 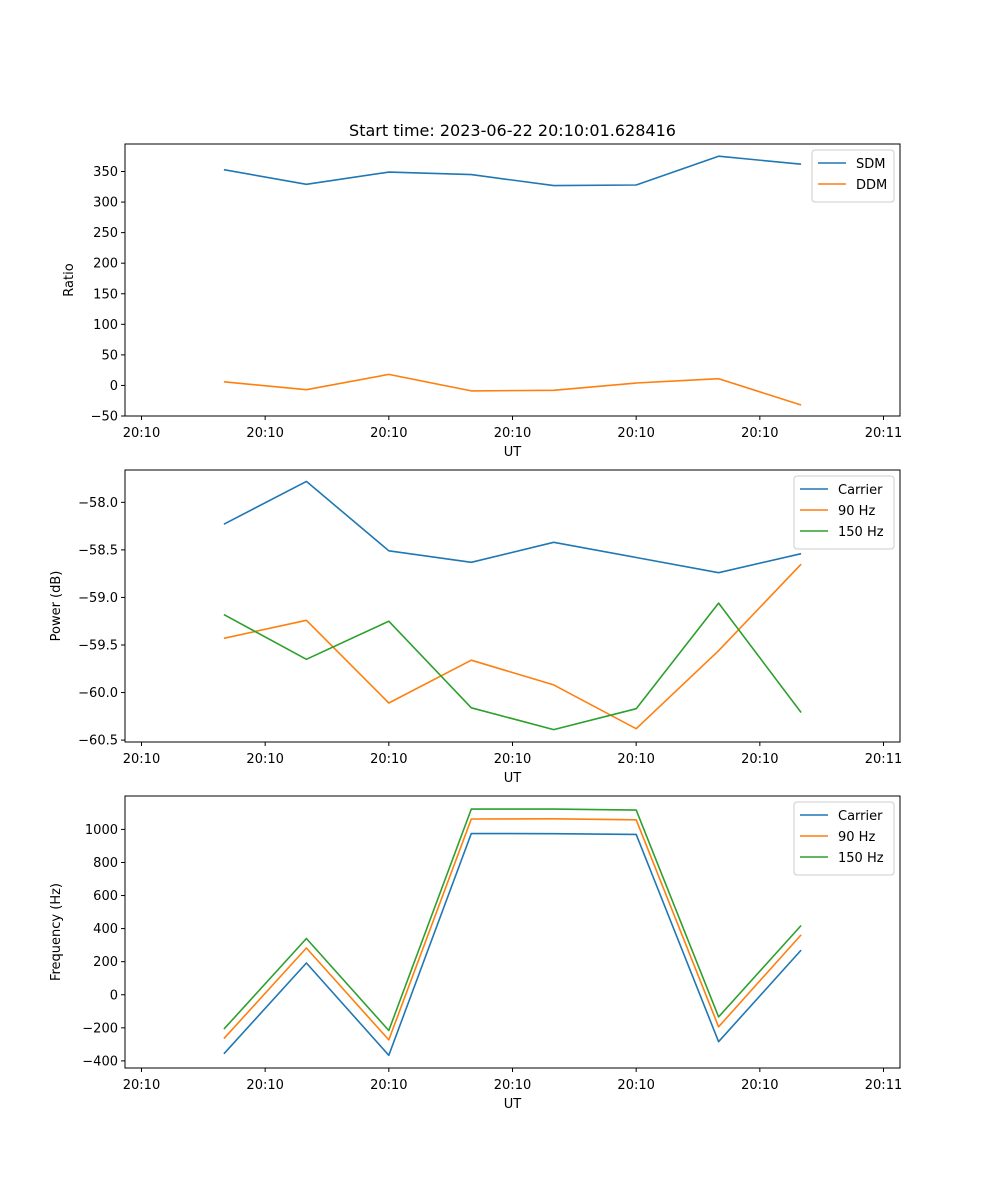 I want to click on y-tick-label: 100, so click(x=105, y=325).